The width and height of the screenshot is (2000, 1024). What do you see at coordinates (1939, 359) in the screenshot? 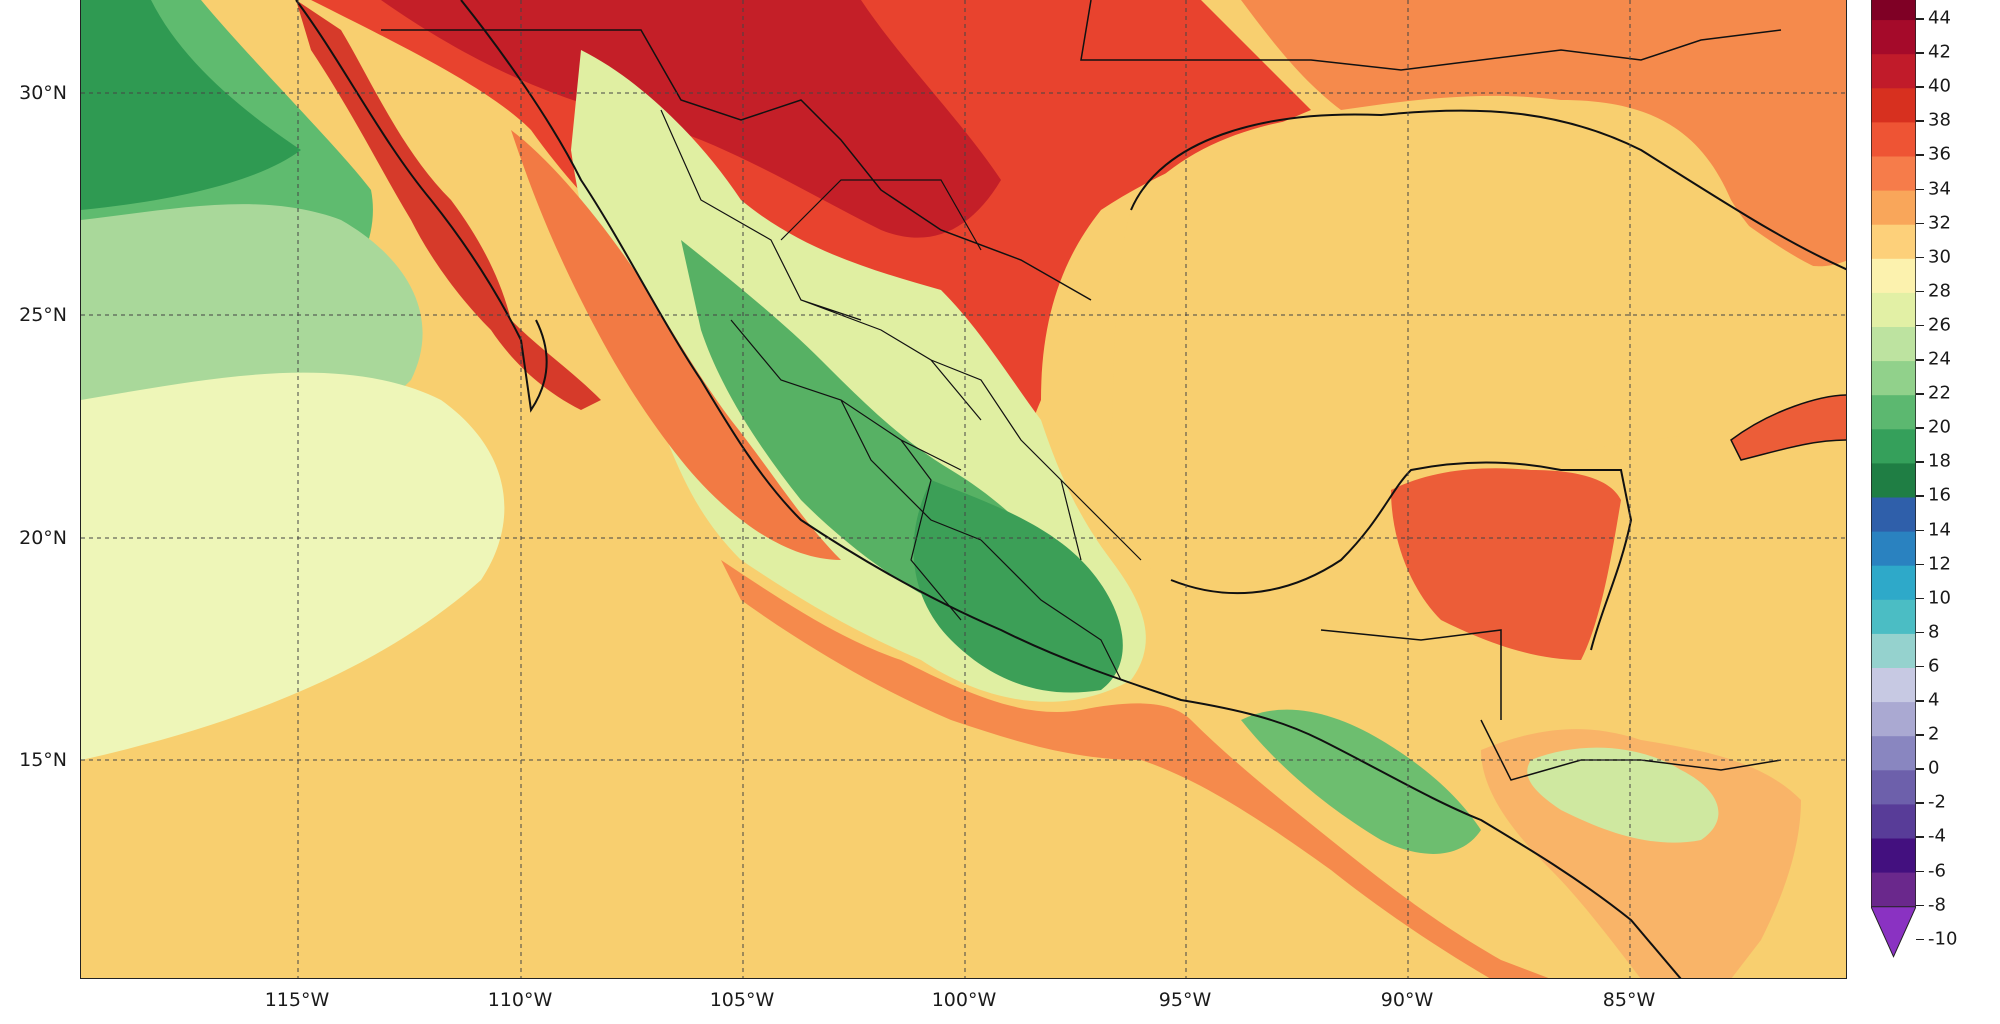
I see `colorbar-tick-label: 24` at bounding box center [1939, 359].